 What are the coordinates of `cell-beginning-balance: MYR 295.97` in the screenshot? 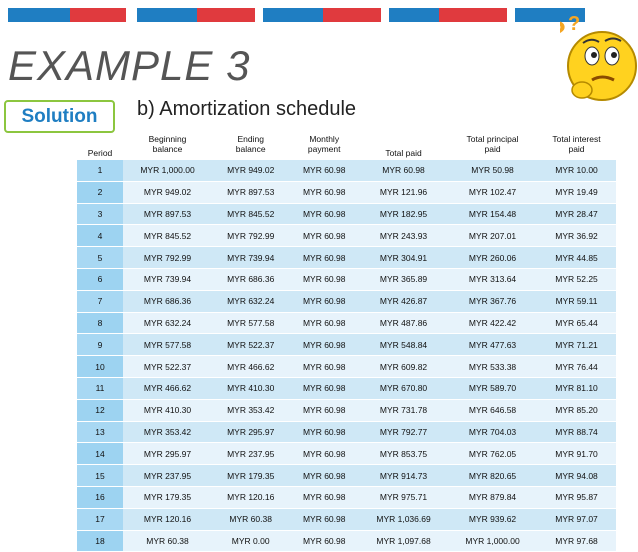 It's located at (167, 454).